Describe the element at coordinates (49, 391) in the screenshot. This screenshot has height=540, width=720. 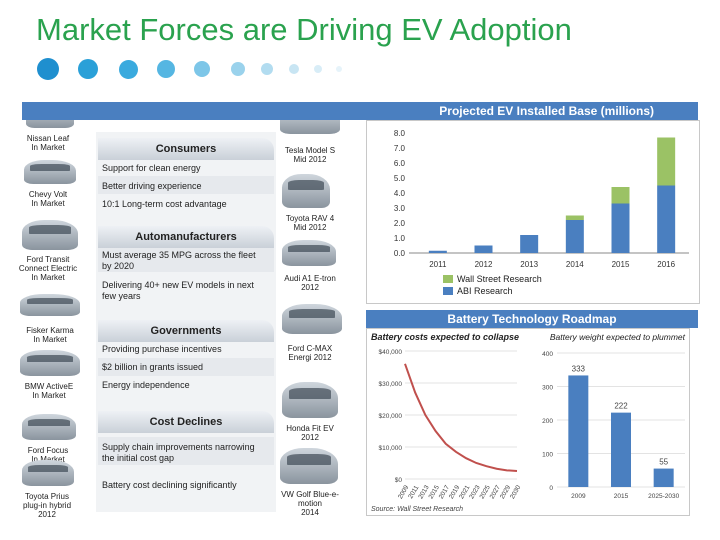
I see `car-caption: BMW ActiveE In Market` at that location.